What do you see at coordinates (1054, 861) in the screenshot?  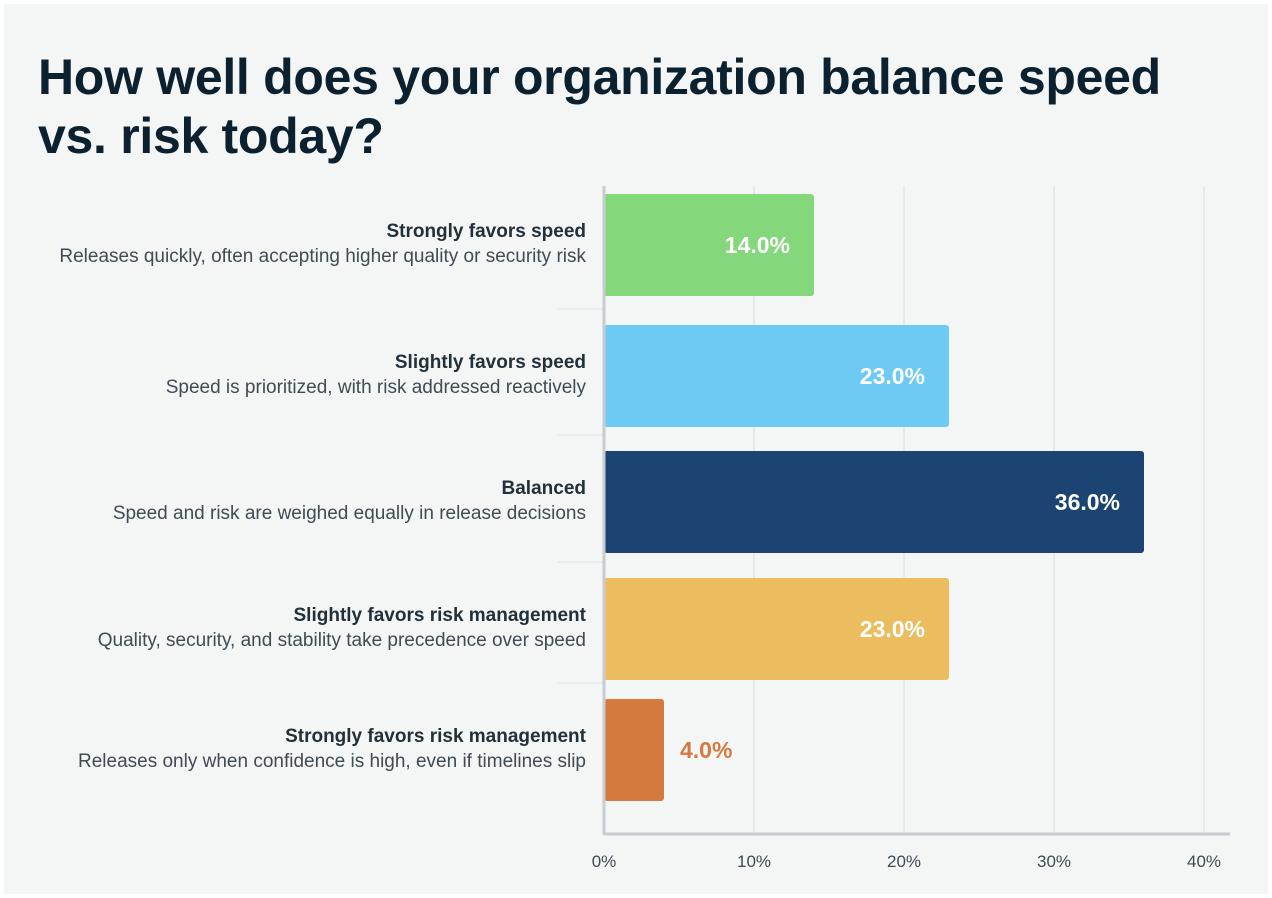 I see `x-tick-label: 30%` at bounding box center [1054, 861].